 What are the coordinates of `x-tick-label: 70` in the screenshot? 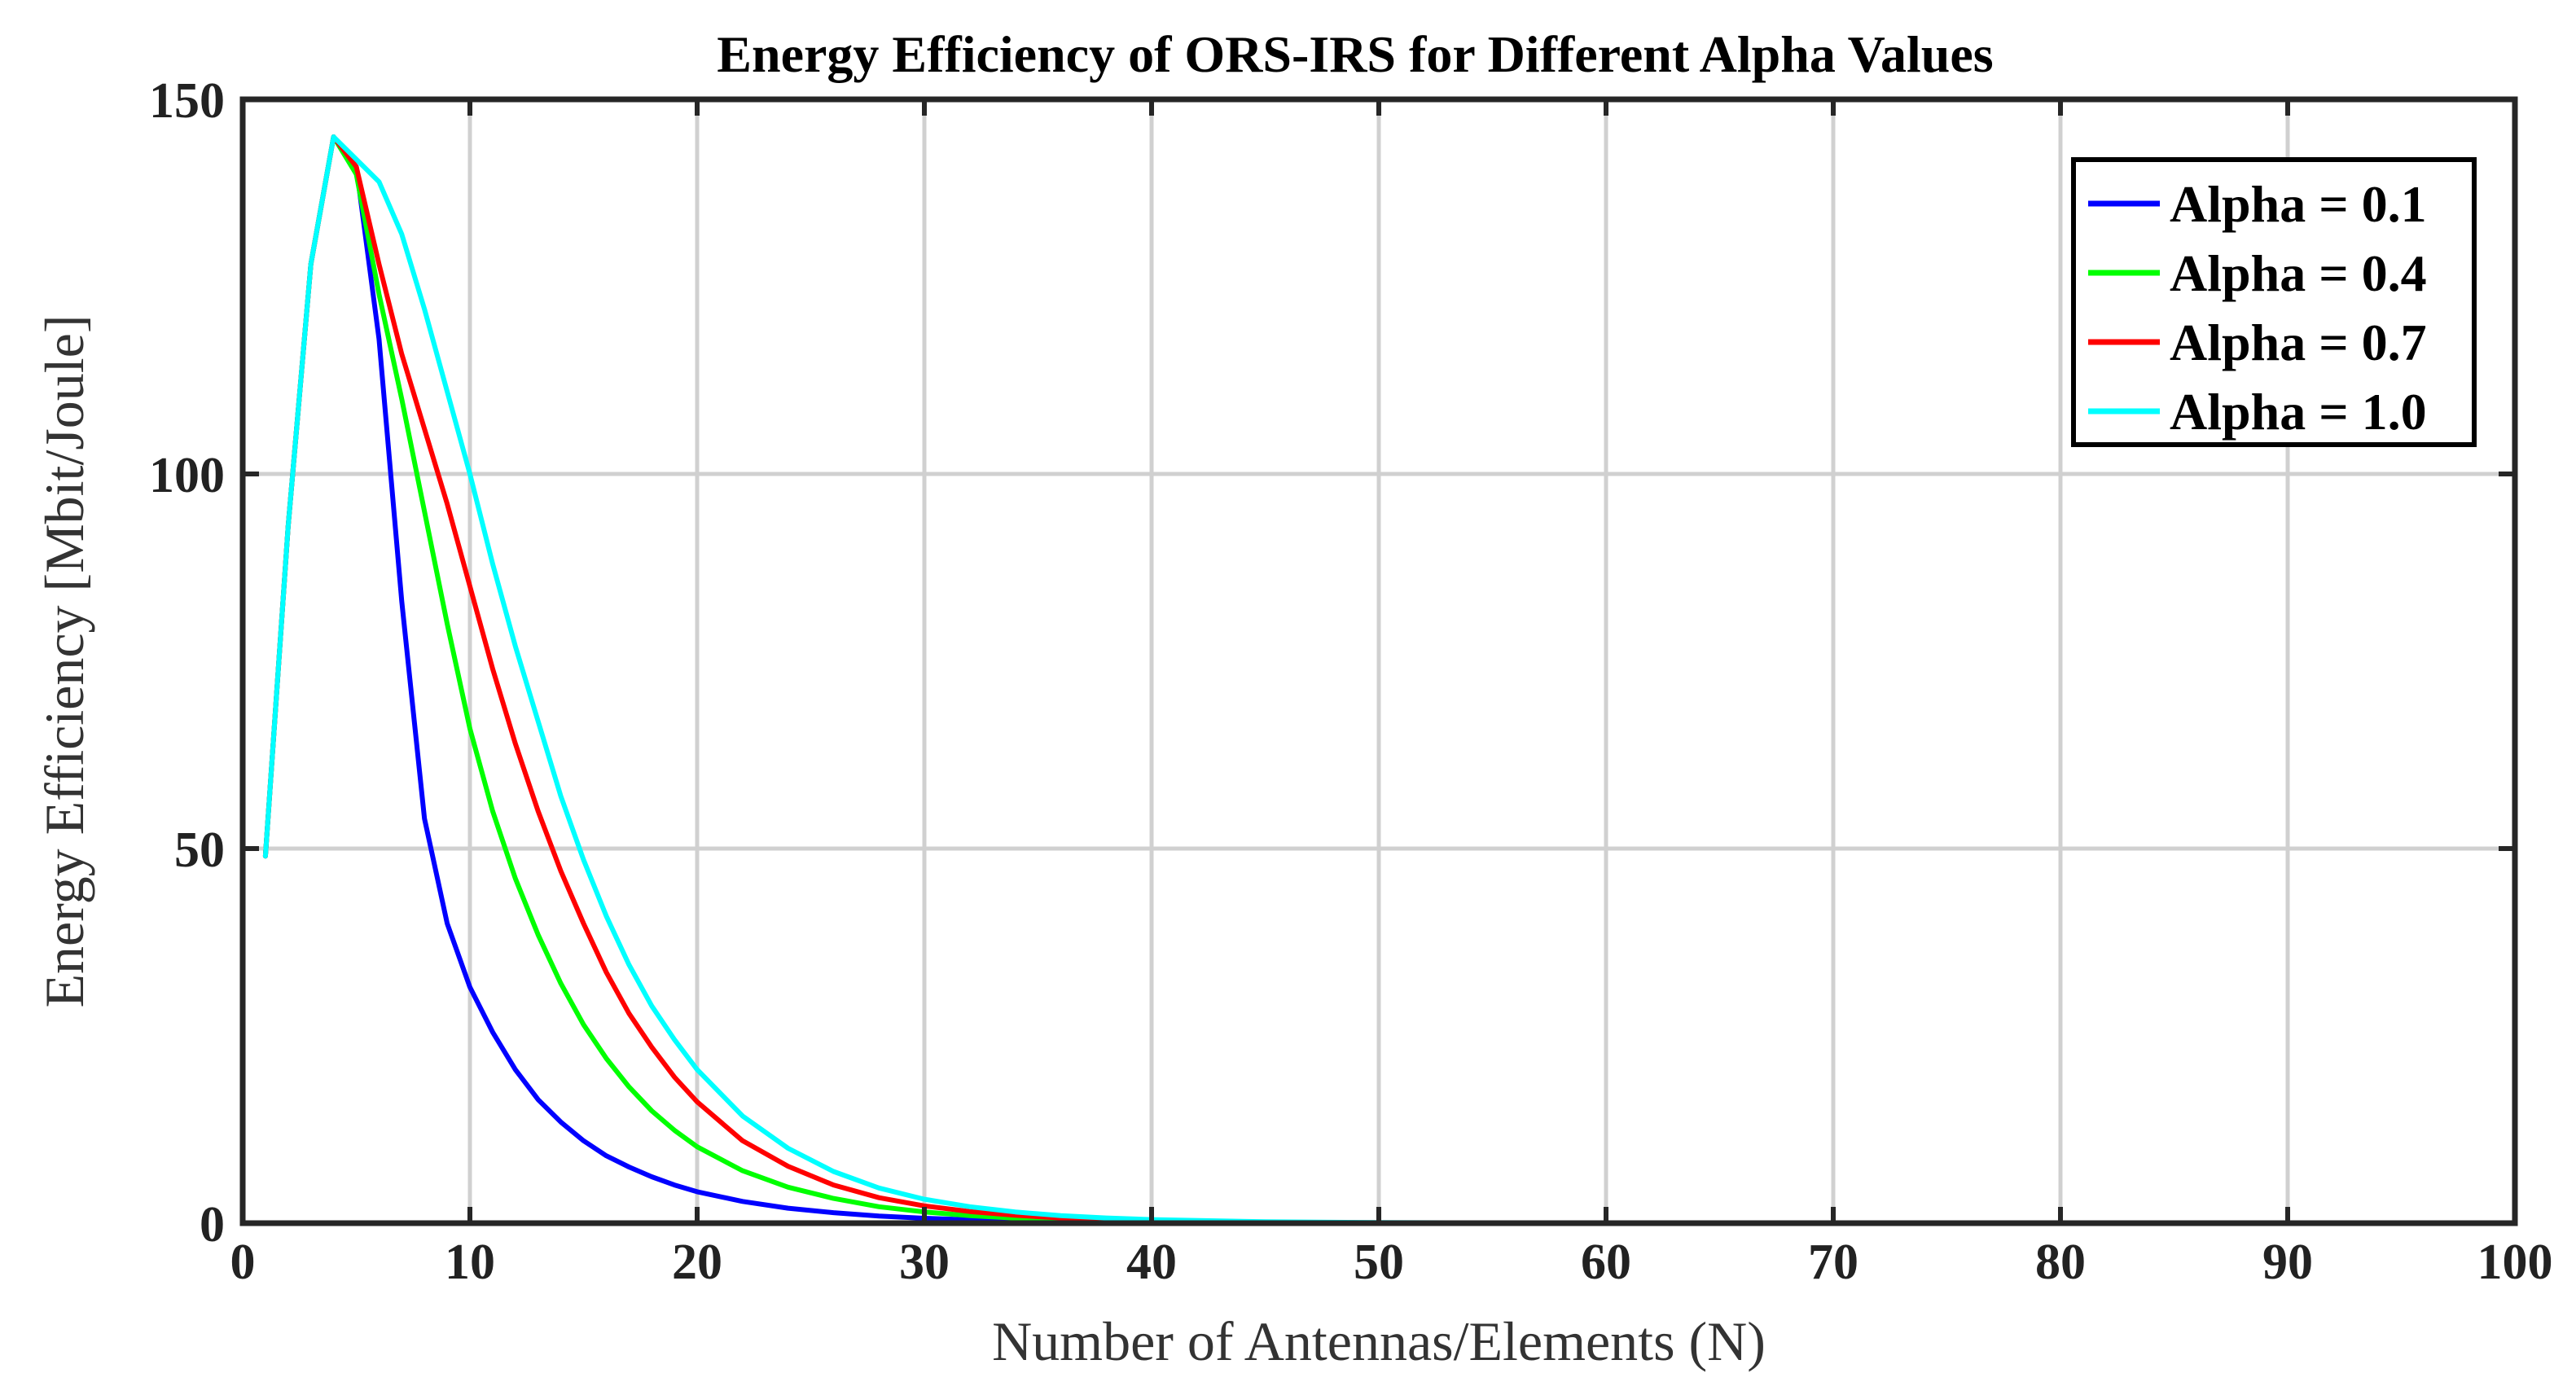 It's located at (1833, 1263).